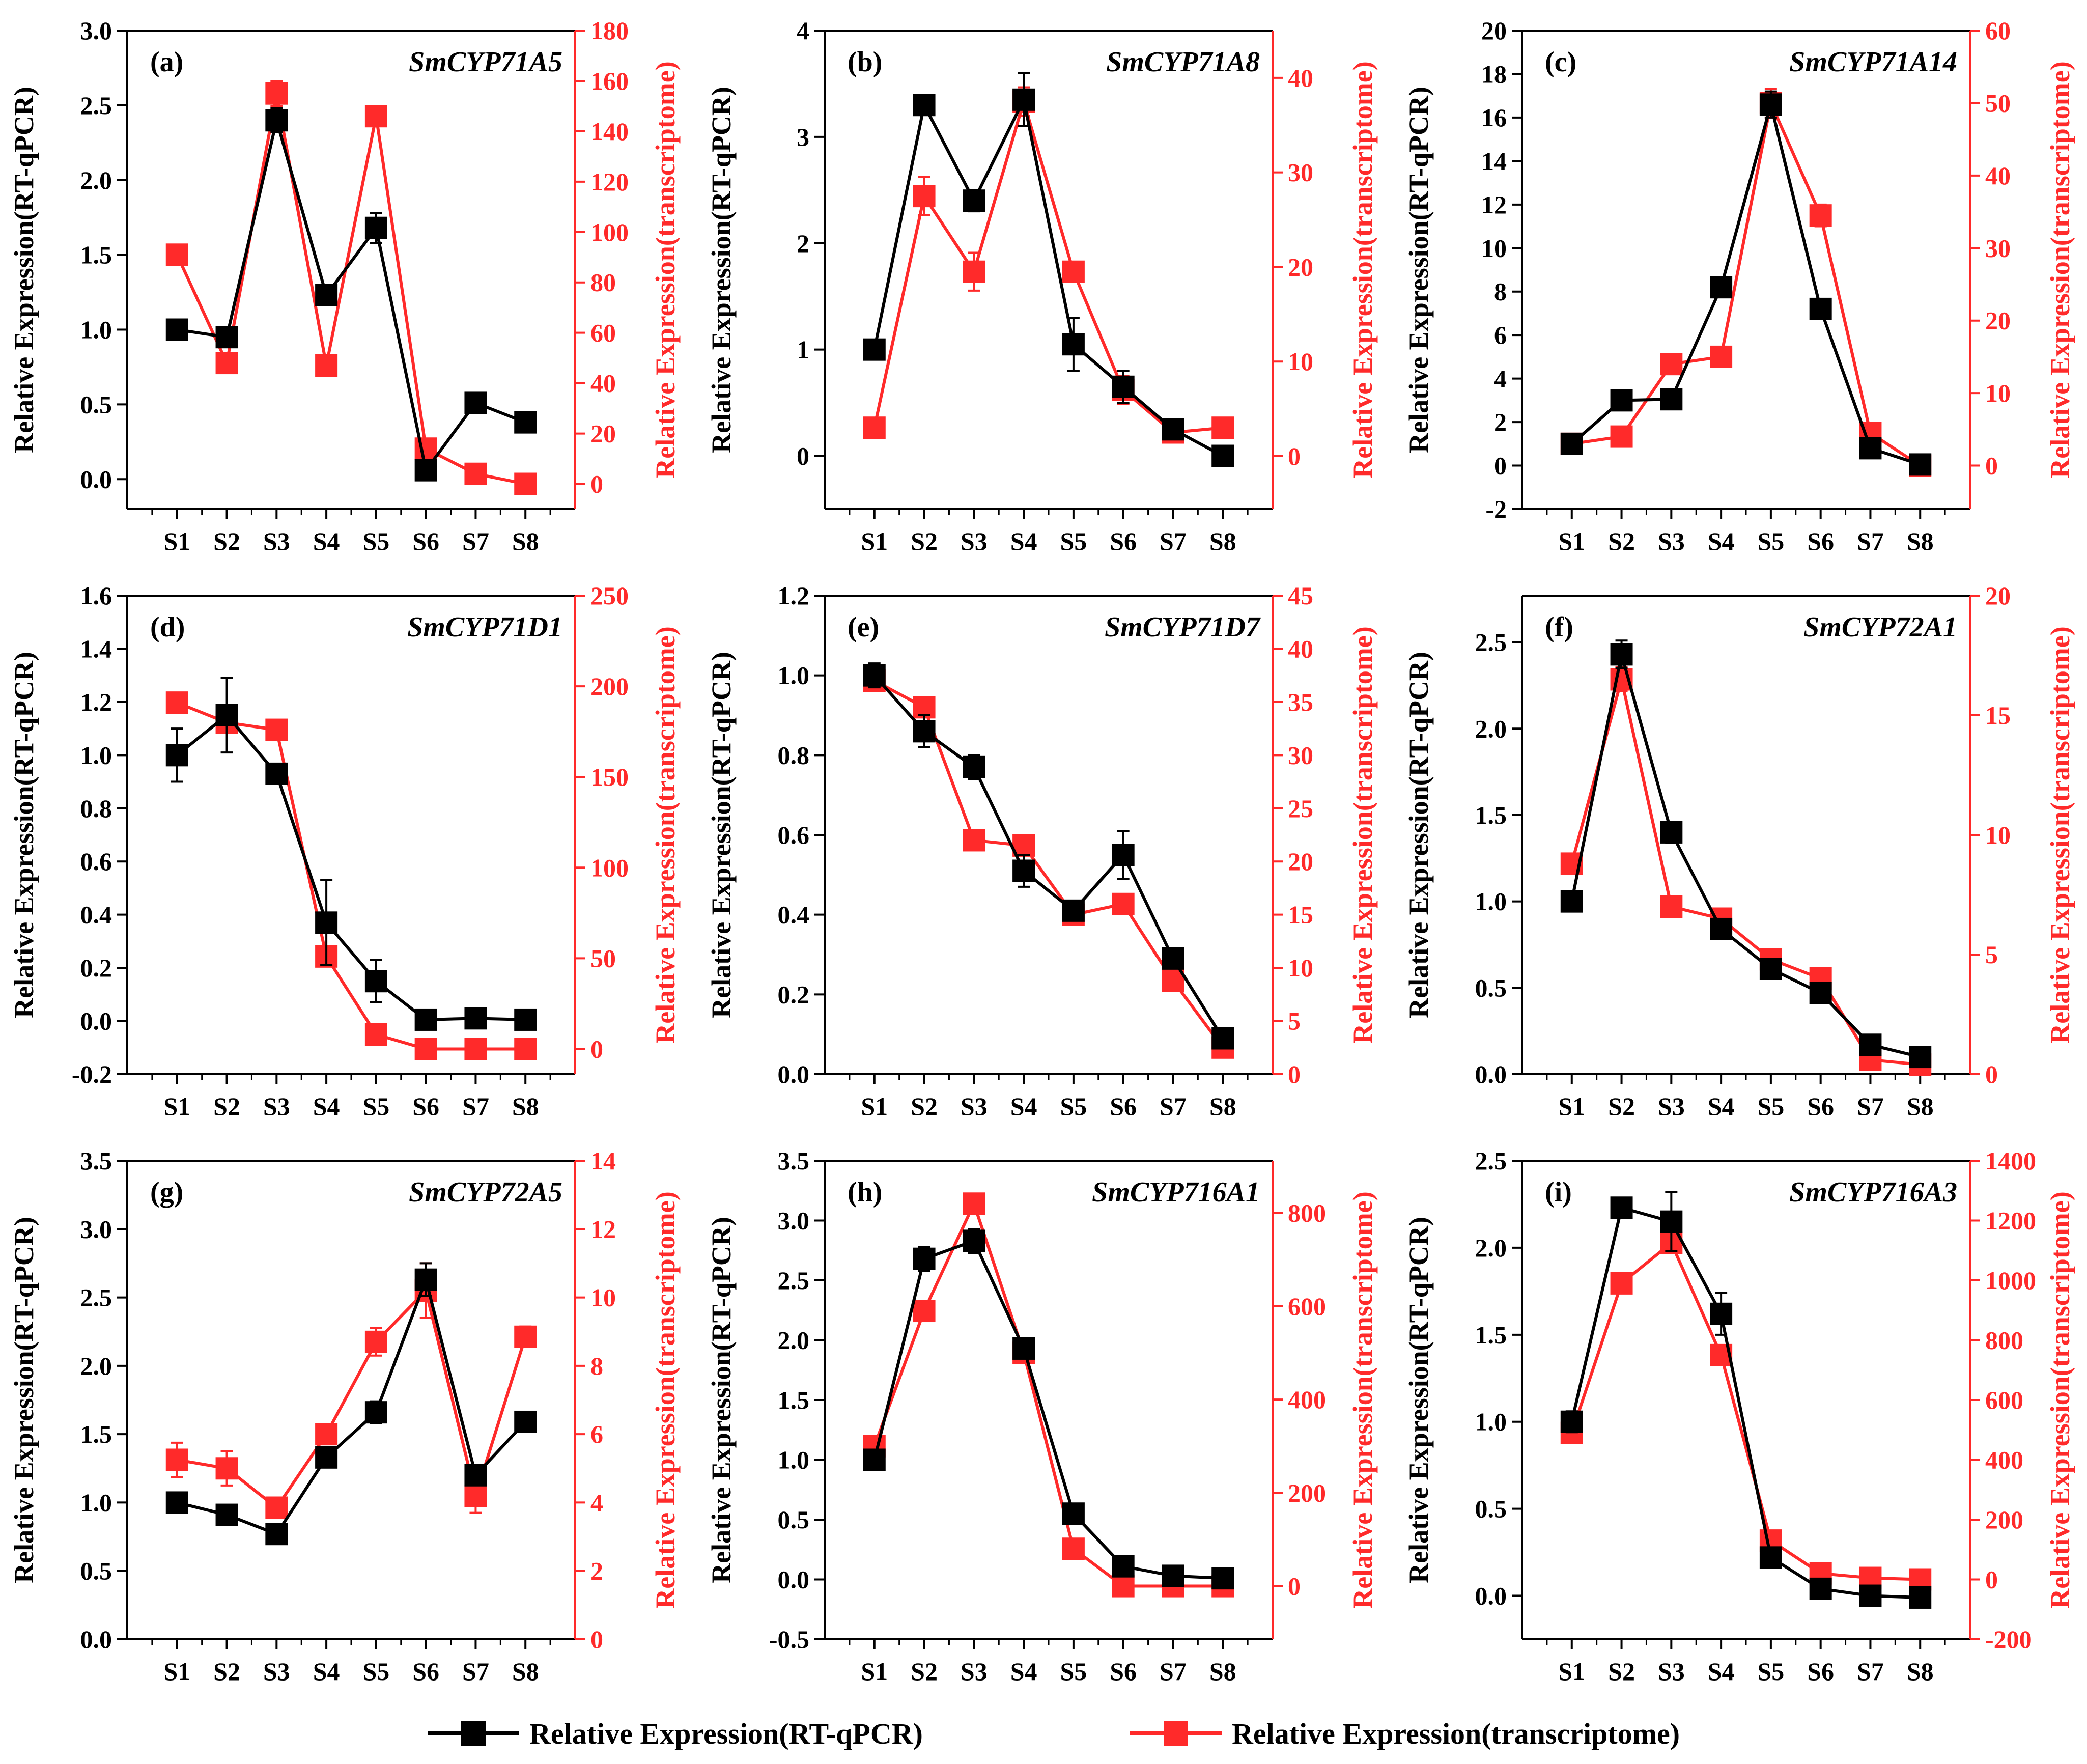 This screenshot has height=1764, width=2087. Describe the element at coordinates (2004, 1400) in the screenshot. I see `y-right-tick-label: 600` at that location.